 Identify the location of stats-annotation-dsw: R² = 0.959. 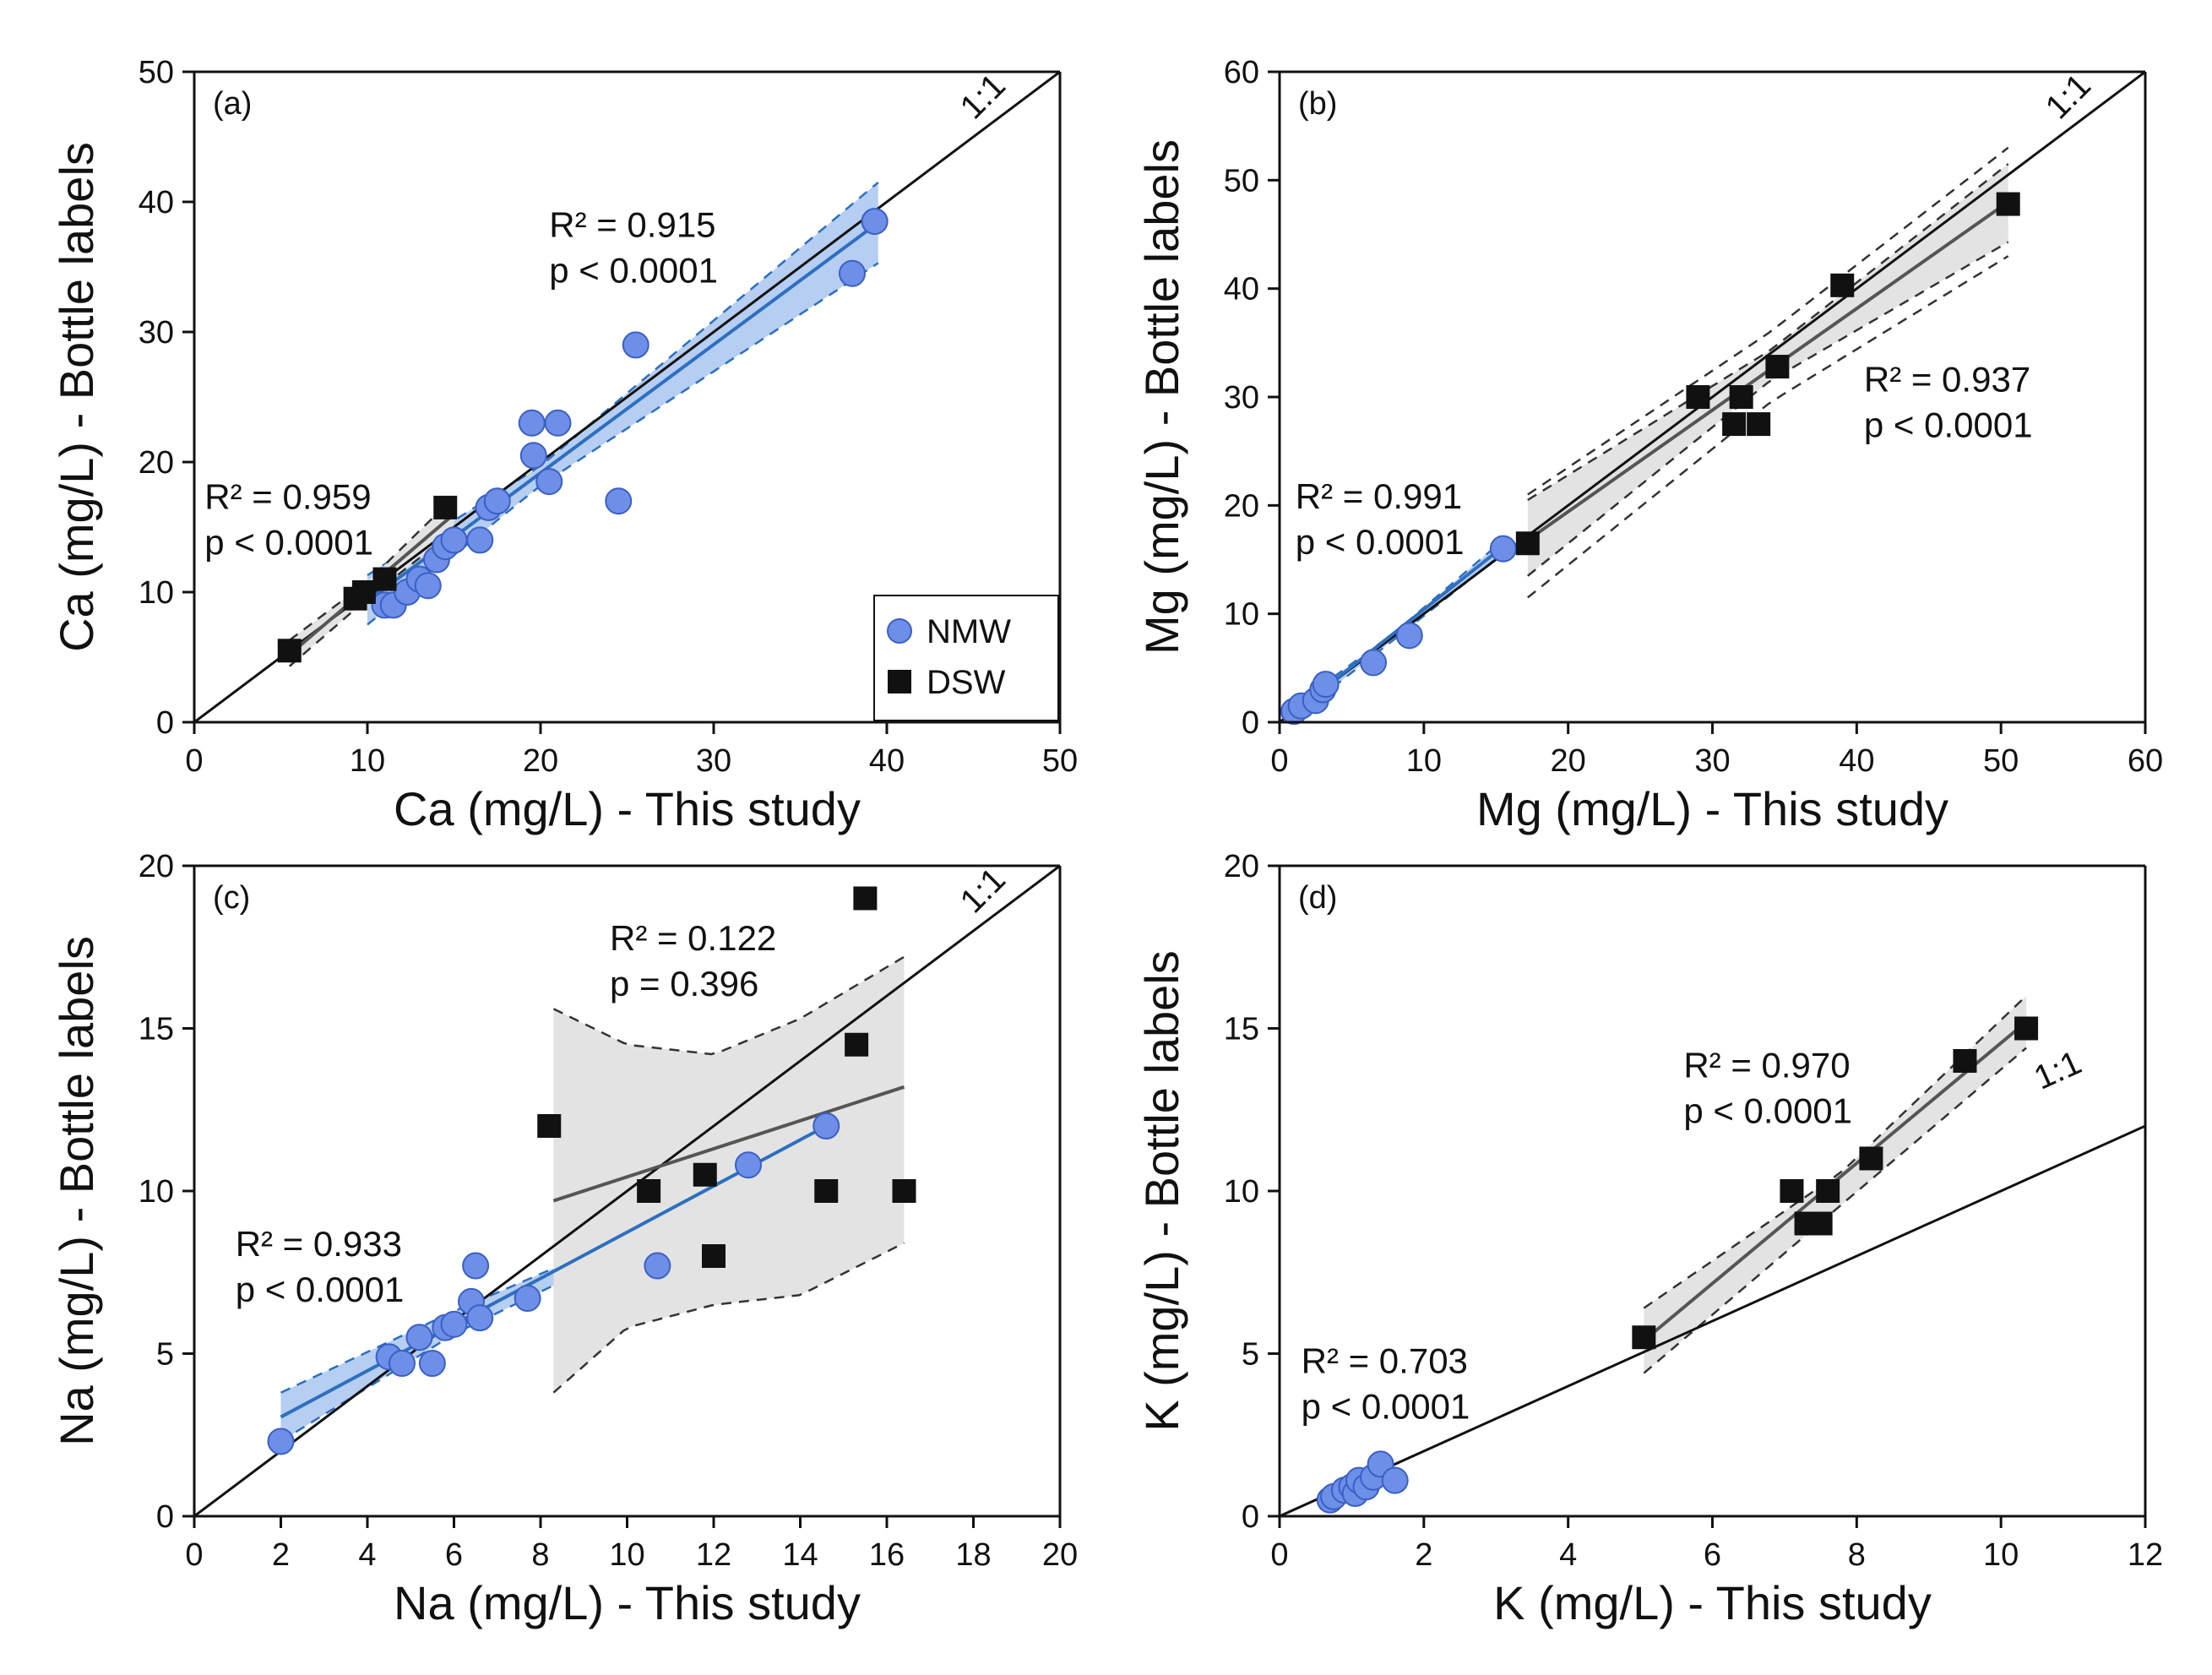
(287, 496).